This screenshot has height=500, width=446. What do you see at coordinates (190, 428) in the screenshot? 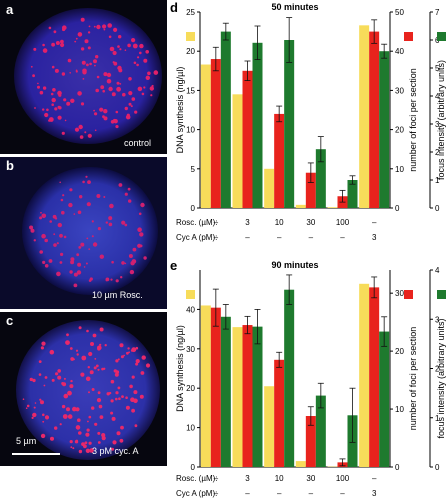
I see `left-tick-label: 10` at bounding box center [190, 428].